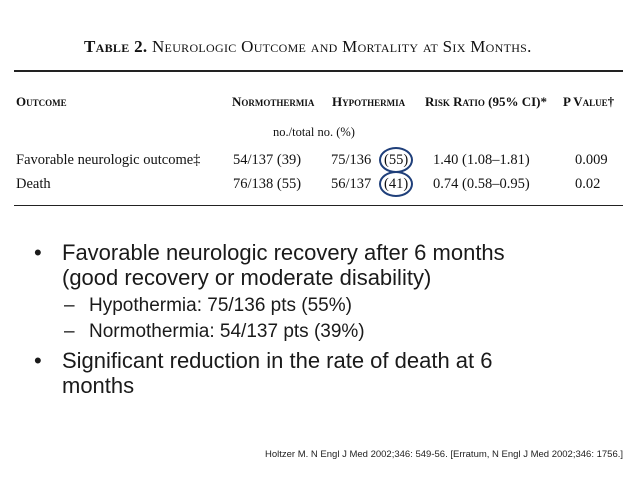 The height and width of the screenshot is (478, 638). I want to click on row-outcome-label: Favorable neurologic outcome‡, so click(108, 160).